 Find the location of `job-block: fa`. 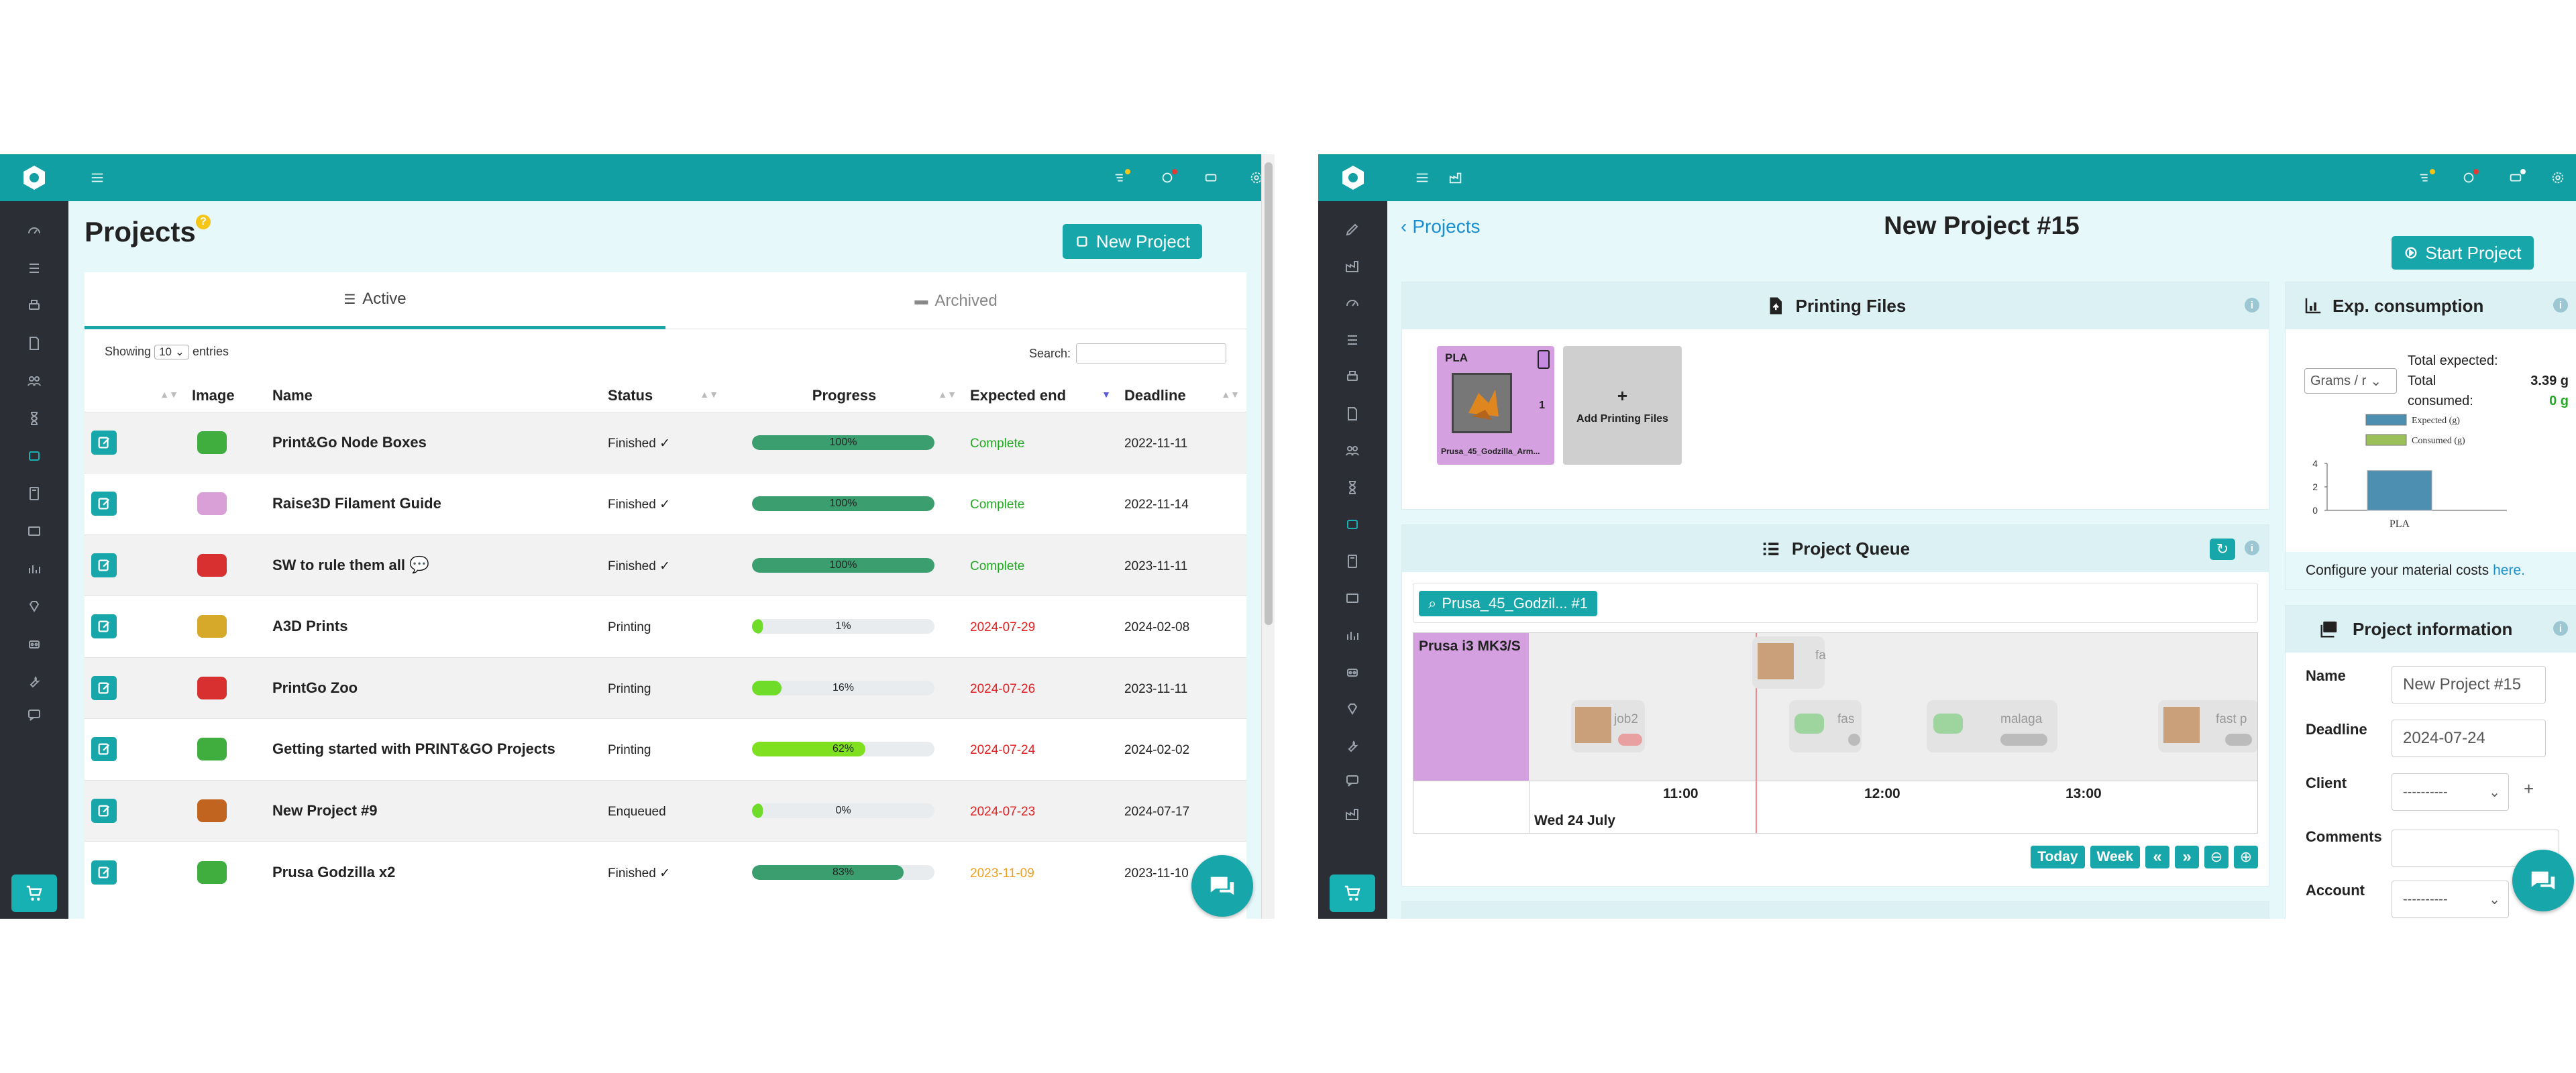

job-block: fa is located at coordinates (1789, 662).